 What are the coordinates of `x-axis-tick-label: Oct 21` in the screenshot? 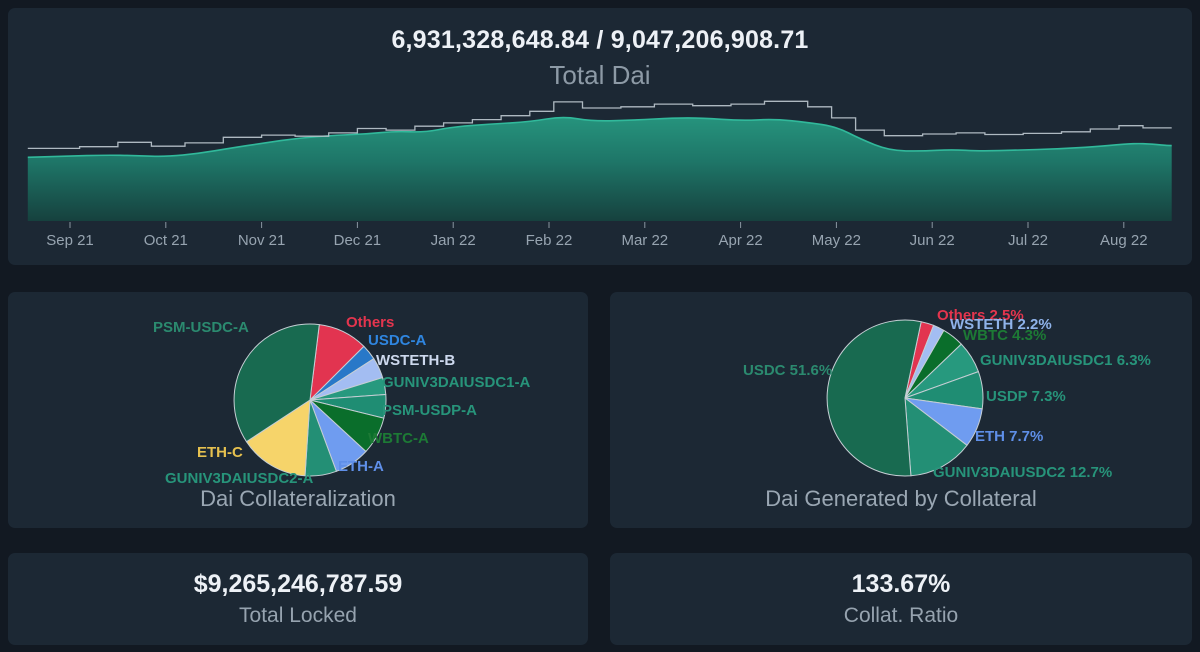 It's located at (166, 240).